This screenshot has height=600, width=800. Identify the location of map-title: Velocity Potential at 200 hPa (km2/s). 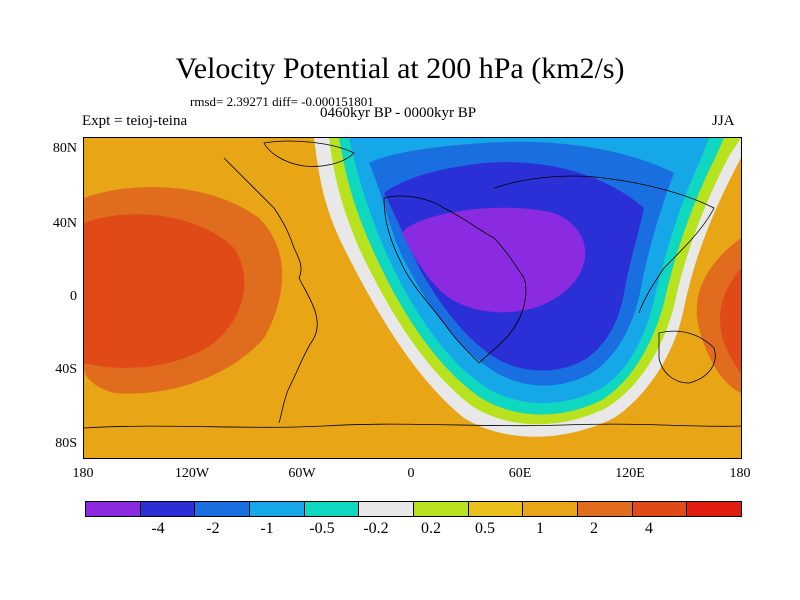
(400, 68).